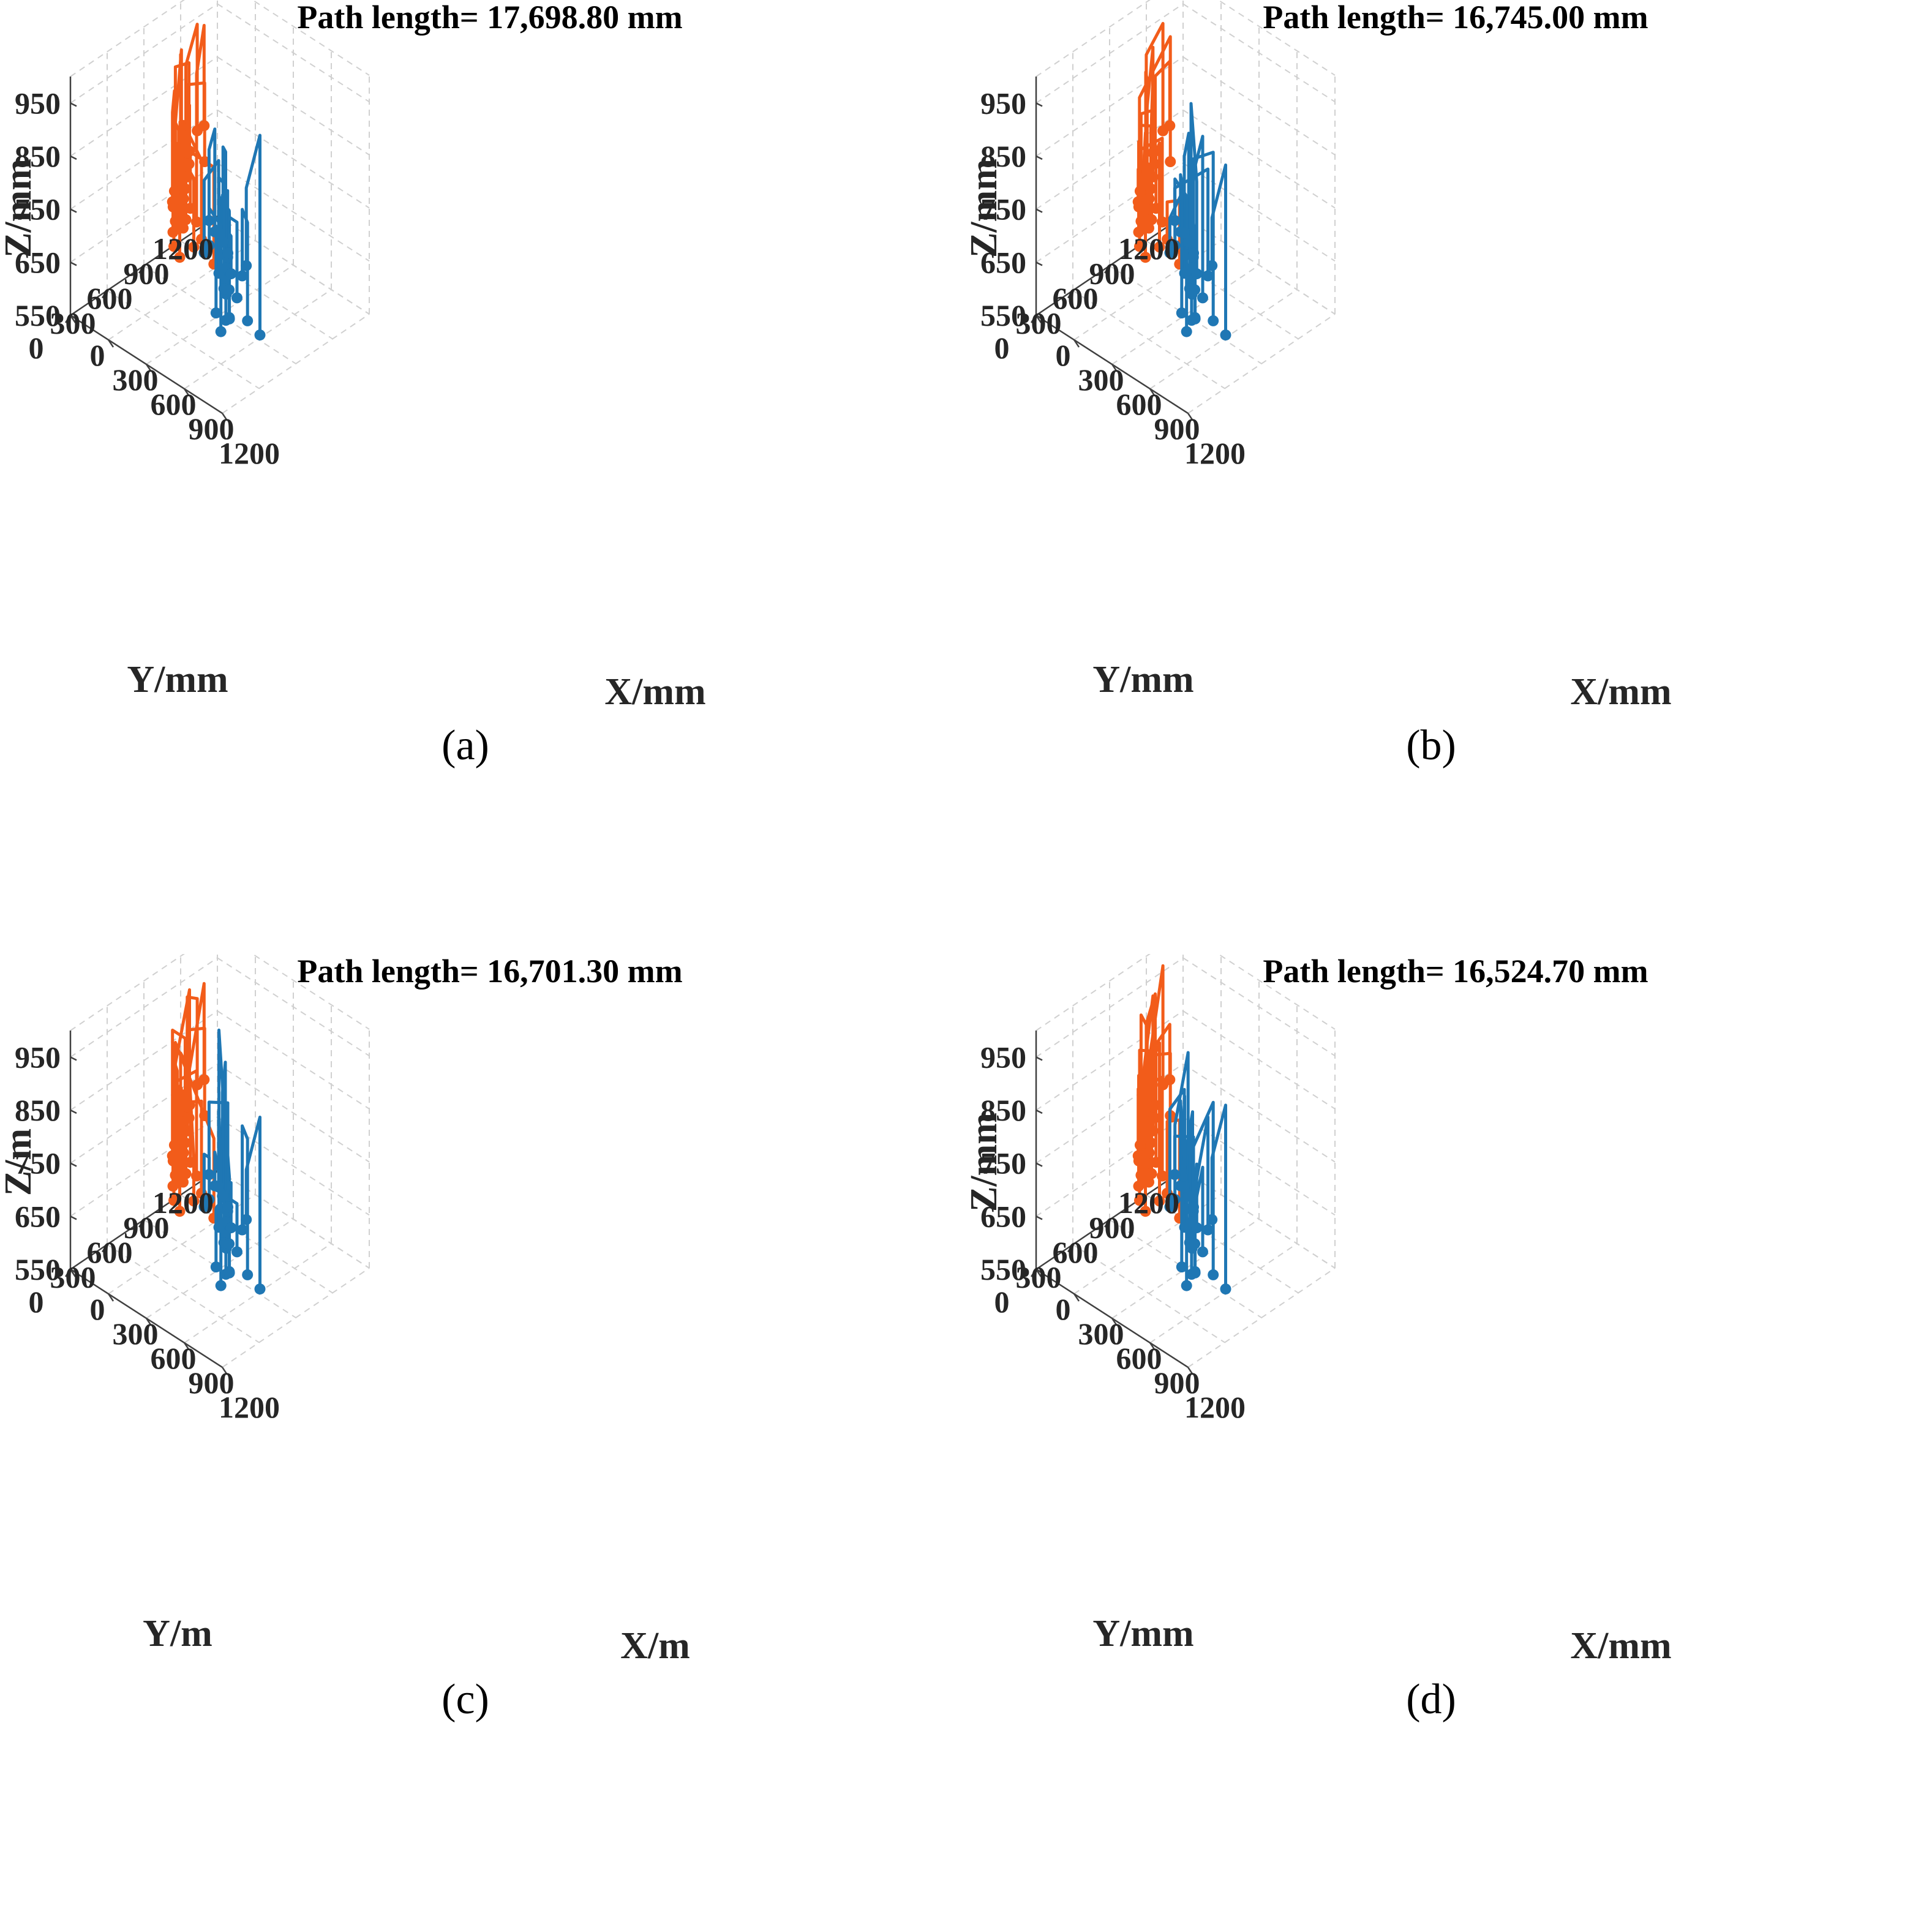 The width and height of the screenshot is (1932, 1908). What do you see at coordinates (1003, 209) in the screenshot?
I see `z-tick-label: 750` at bounding box center [1003, 209].